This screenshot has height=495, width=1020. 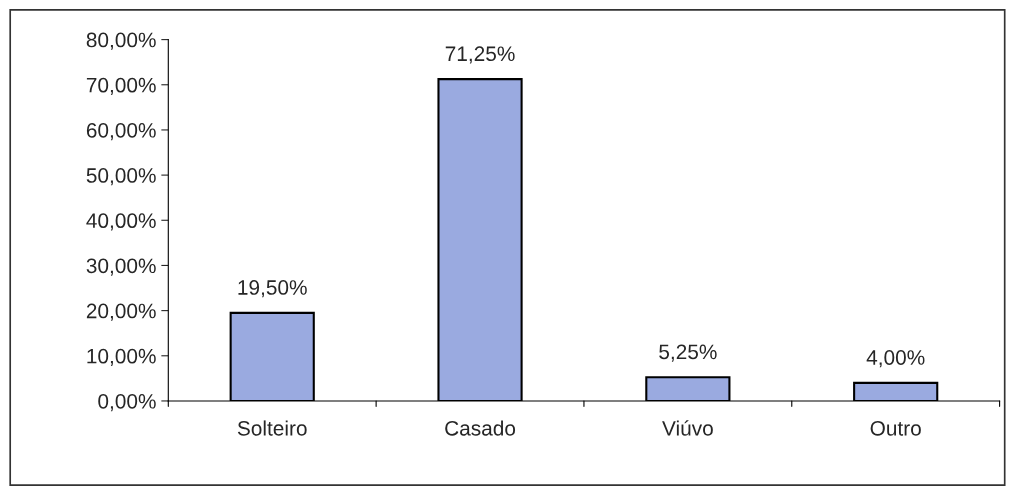 I want to click on y-tick-label: 50,00%, so click(x=121, y=177).